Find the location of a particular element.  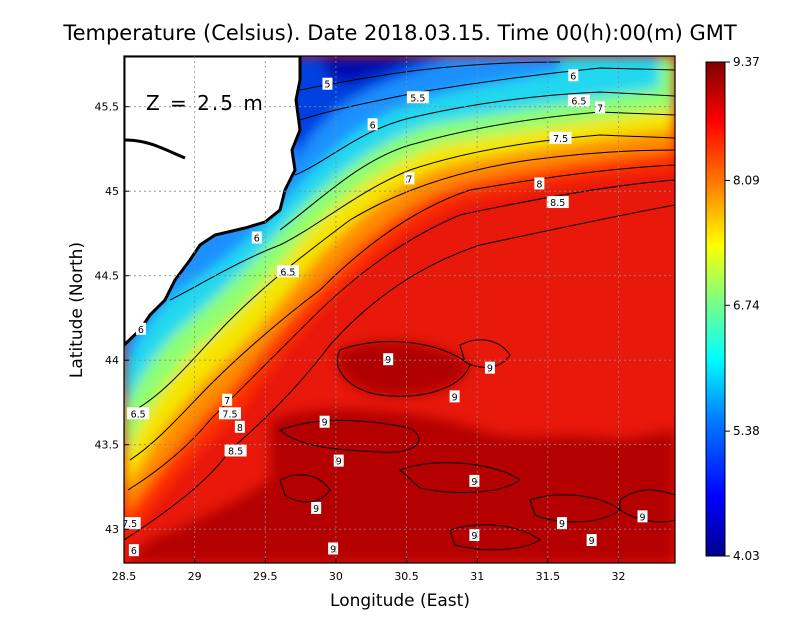

x-tick-label: 32 is located at coordinates (618, 576).